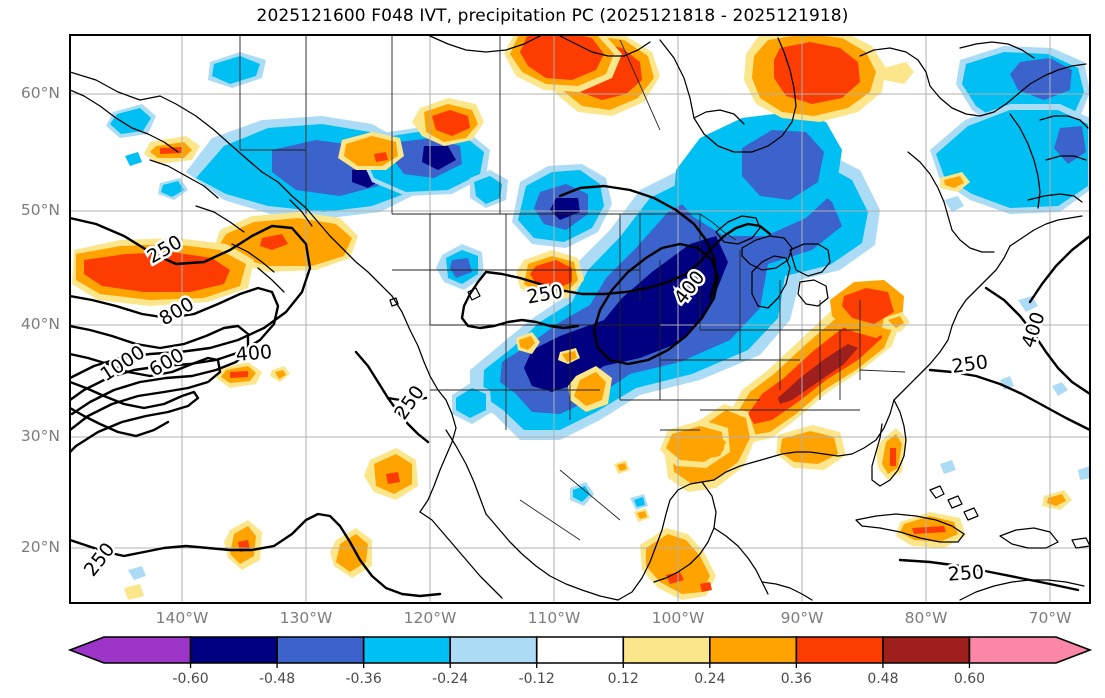 This screenshot has width=1105, height=698. What do you see at coordinates (306, 618) in the screenshot?
I see `lon-tick-1: 130°W` at bounding box center [306, 618].